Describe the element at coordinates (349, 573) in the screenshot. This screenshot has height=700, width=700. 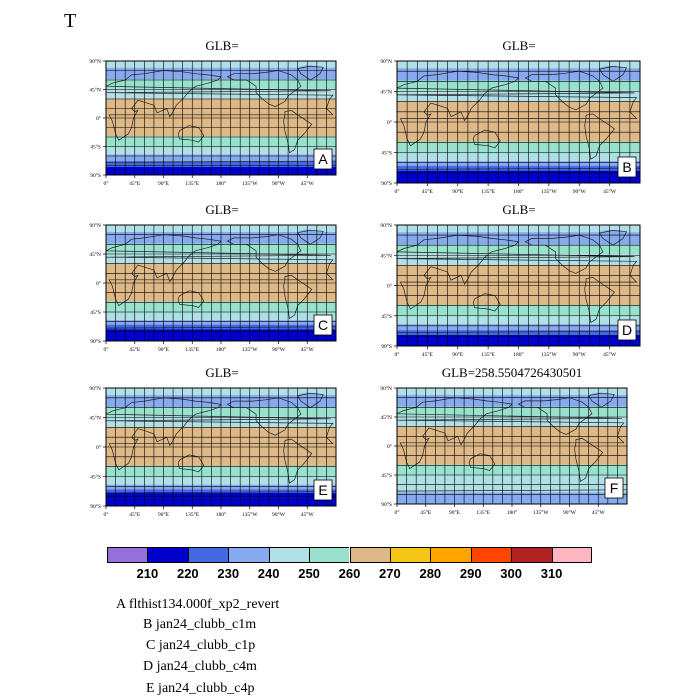
I see `colorbar-label: 260` at that location.